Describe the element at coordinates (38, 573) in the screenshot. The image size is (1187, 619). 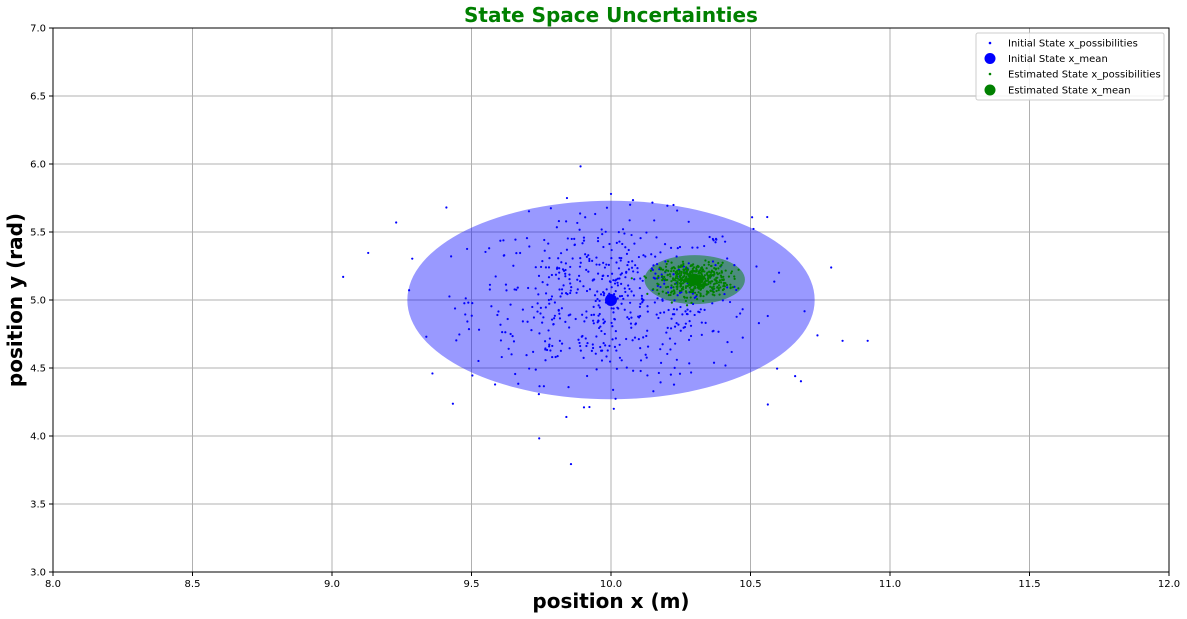
I see `y-tick-label: 3.0` at that location.